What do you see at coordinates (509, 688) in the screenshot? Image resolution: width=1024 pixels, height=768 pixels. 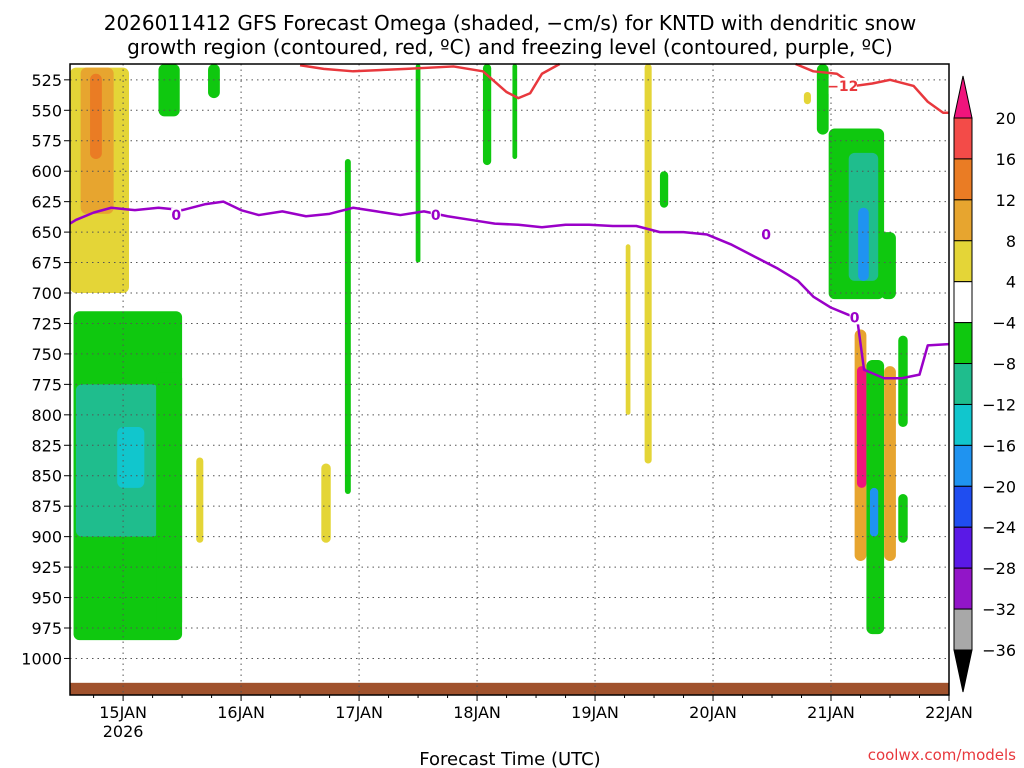 I see `terrain-layer` at bounding box center [509, 688].